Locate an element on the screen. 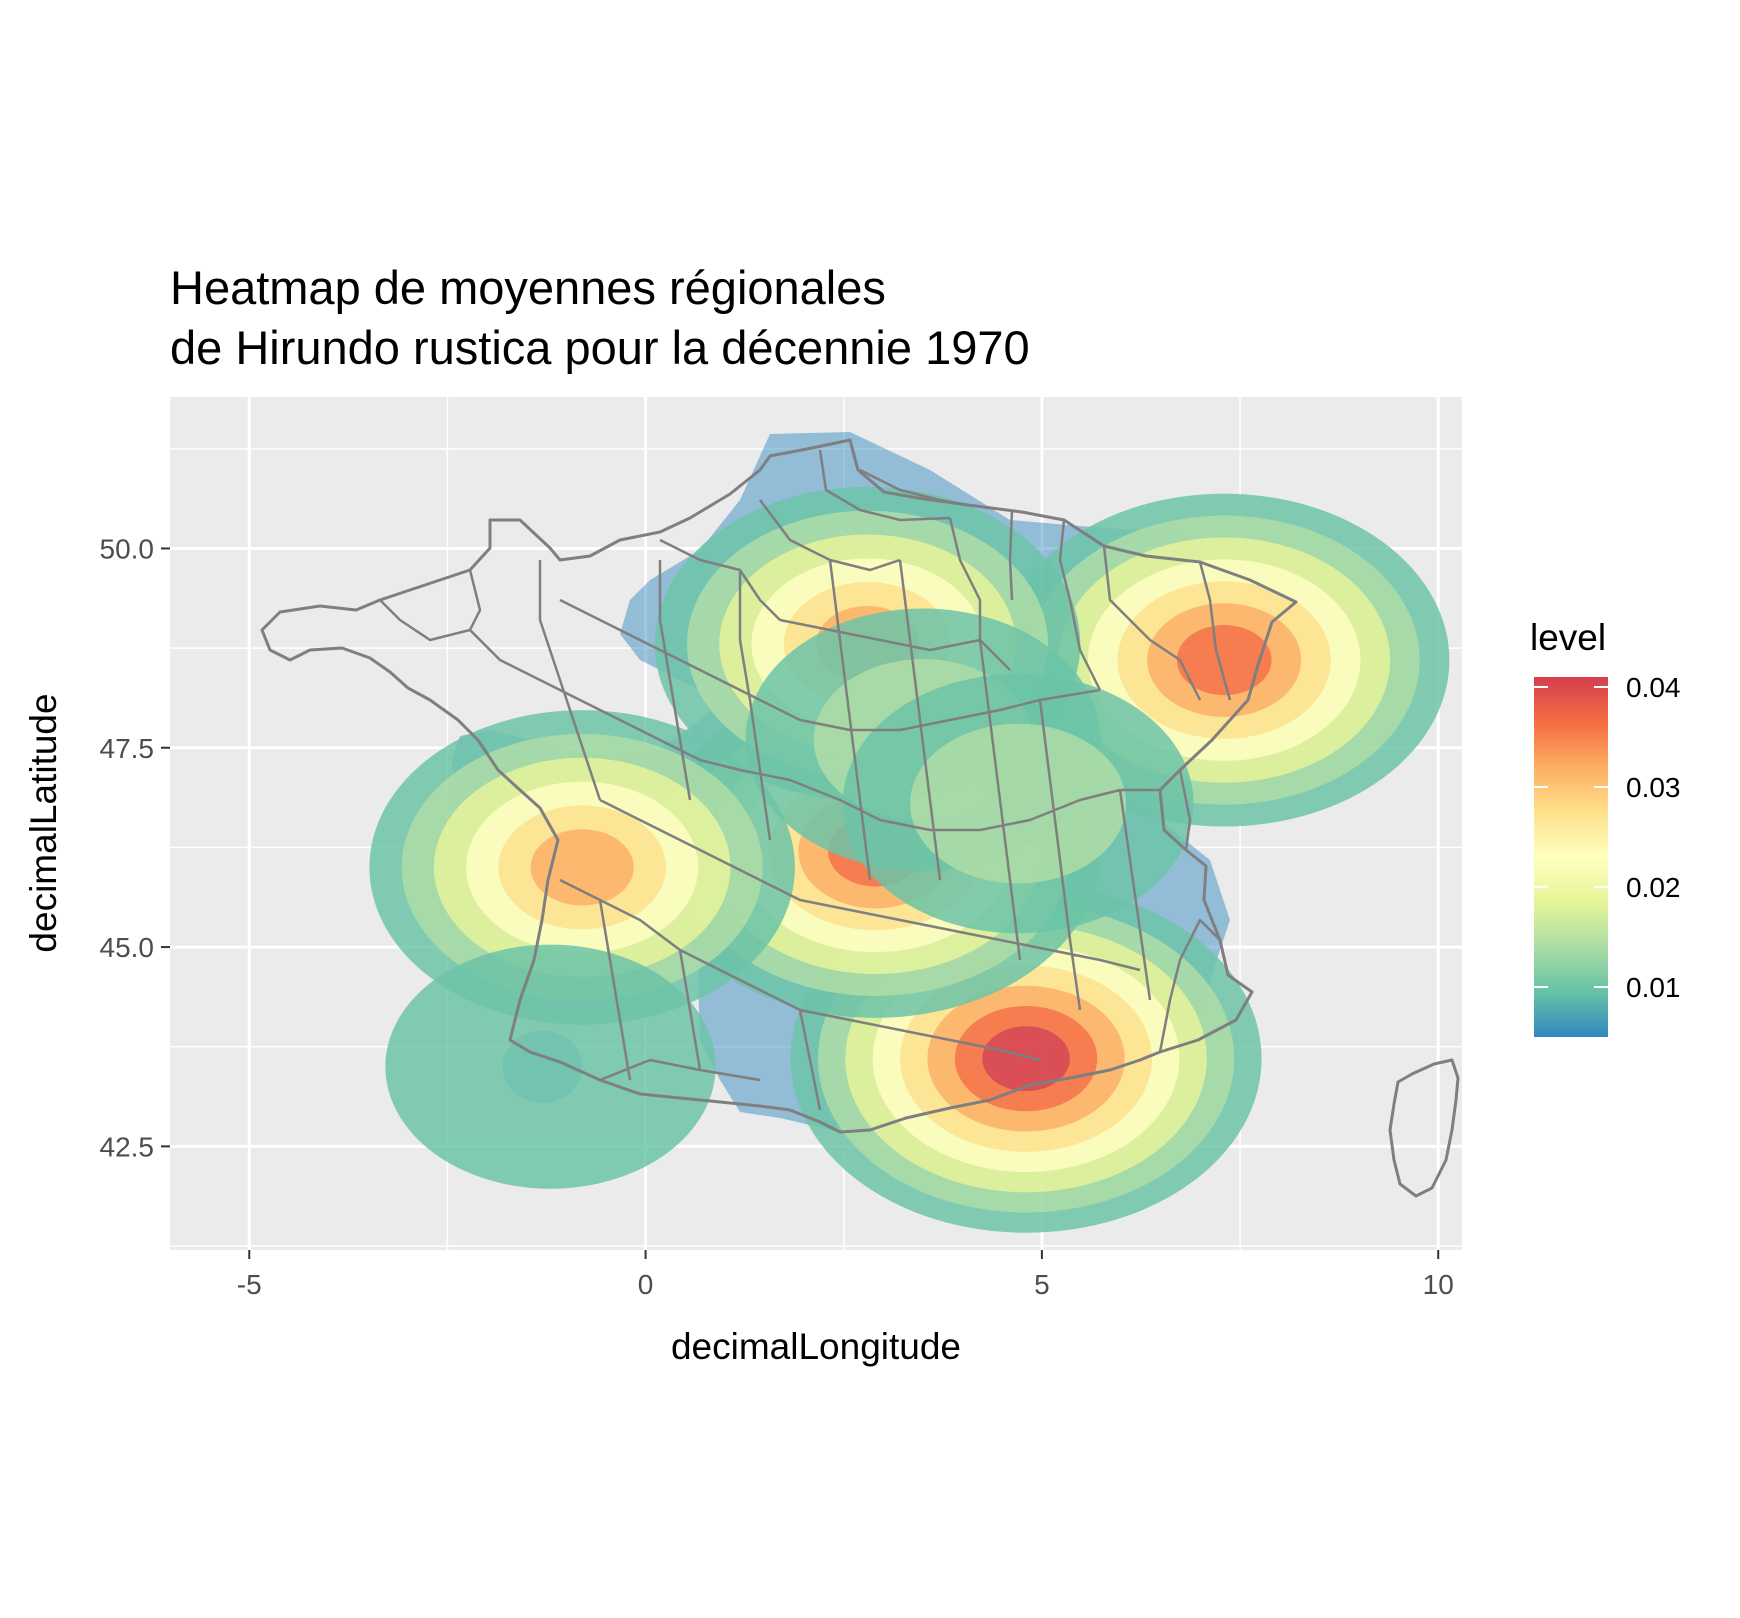  y-tick-label: 45.0 is located at coordinates (127, 947).